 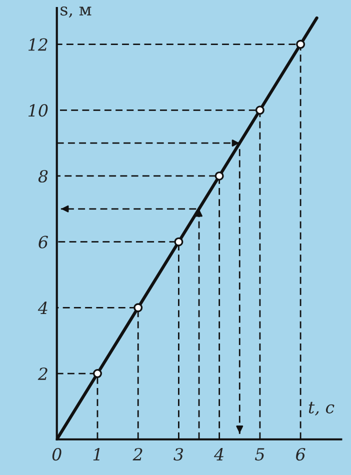 I want to click on x-axis-title: t, с, so click(x=321, y=409).